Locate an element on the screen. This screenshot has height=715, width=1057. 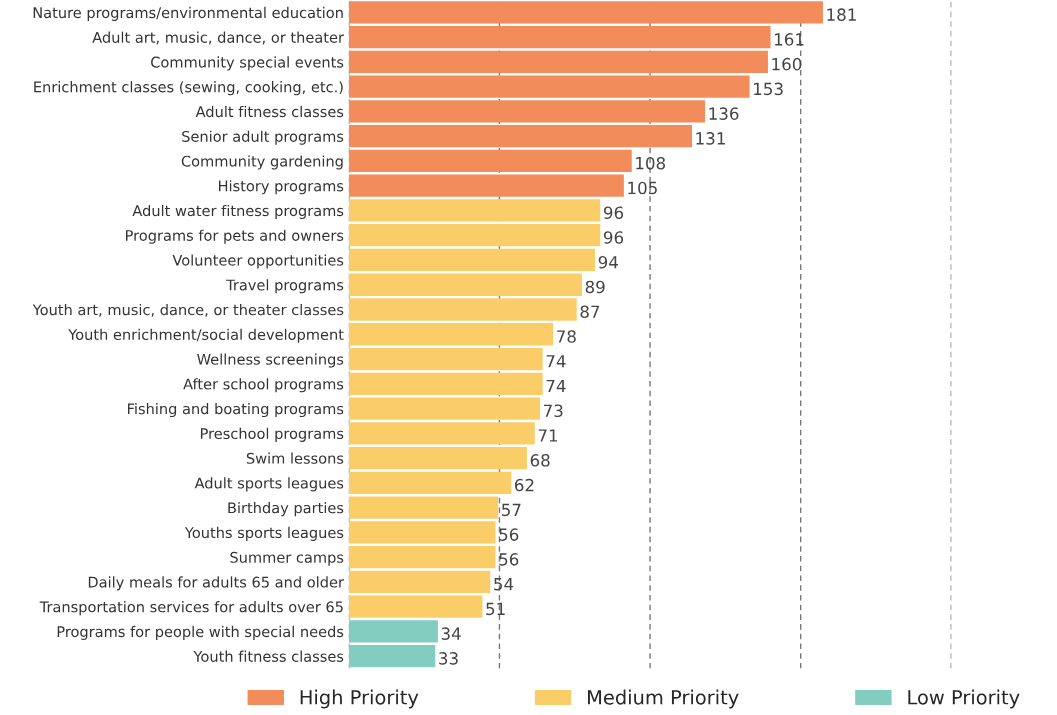
y-tick-label: Youth art, music, dance, or theater classes is located at coordinates (188, 310).